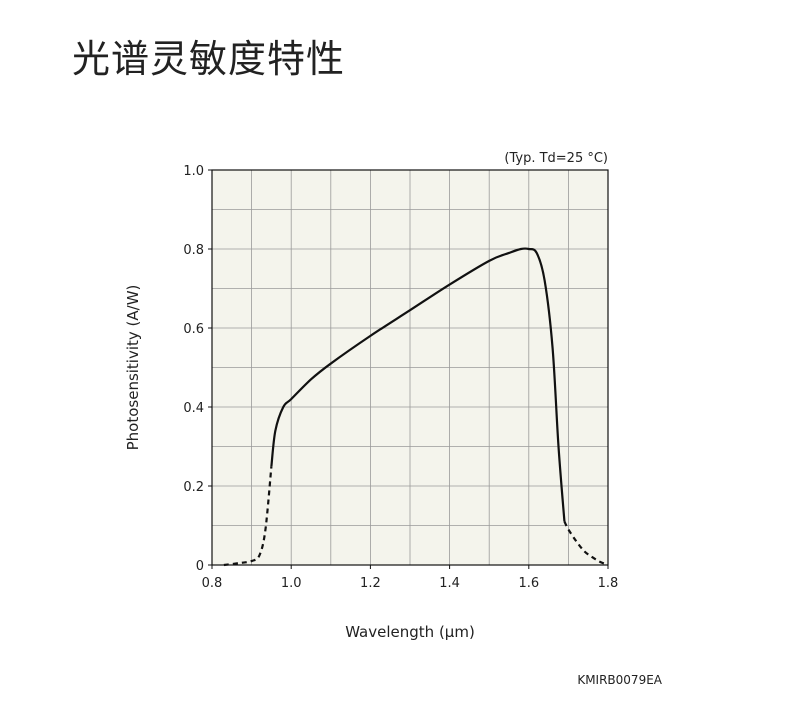 This screenshot has height=723, width=787. I want to click on x-tick-label: 0.8, so click(212, 583).